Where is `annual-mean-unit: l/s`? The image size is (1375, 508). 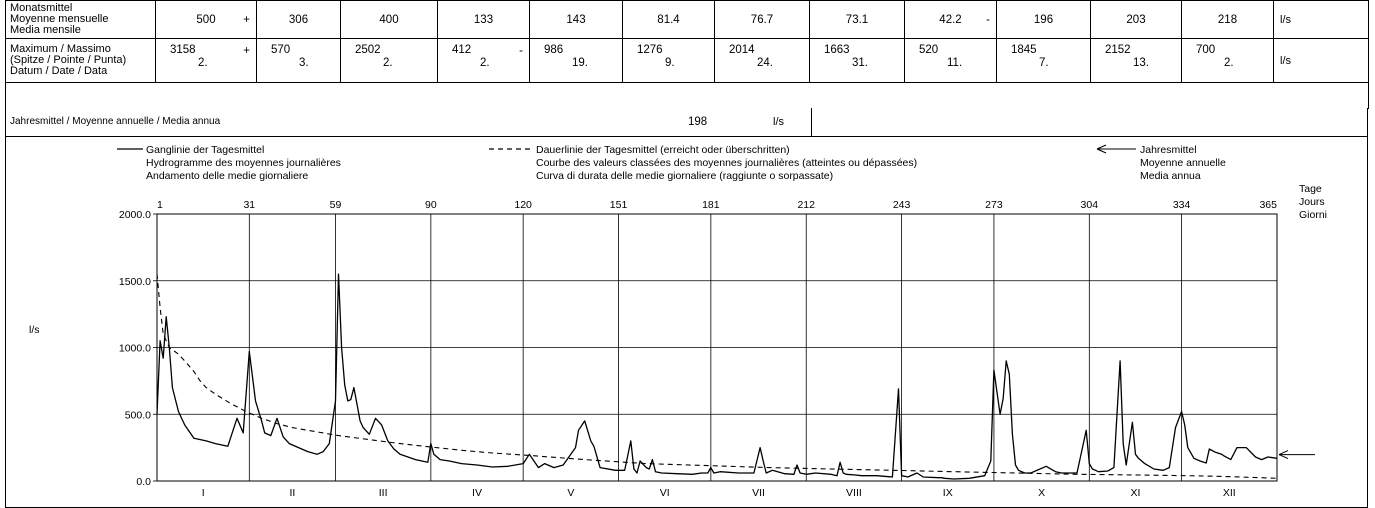
annual-mean-unit: l/s is located at coordinates (778, 122).